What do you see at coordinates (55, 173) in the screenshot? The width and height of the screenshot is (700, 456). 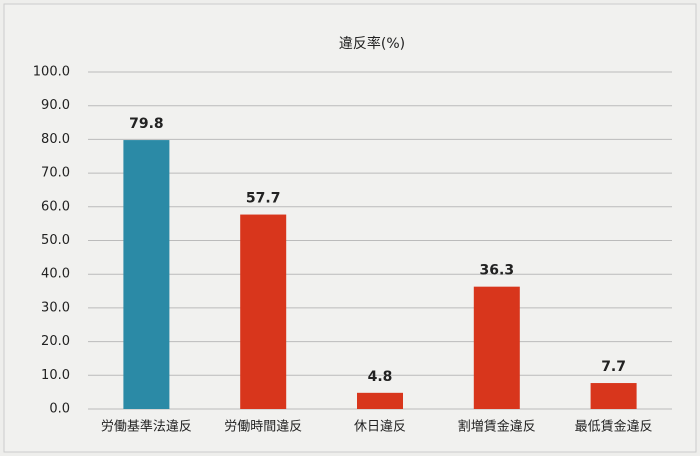 I see `y-tick-label: 70.0` at bounding box center [55, 173].